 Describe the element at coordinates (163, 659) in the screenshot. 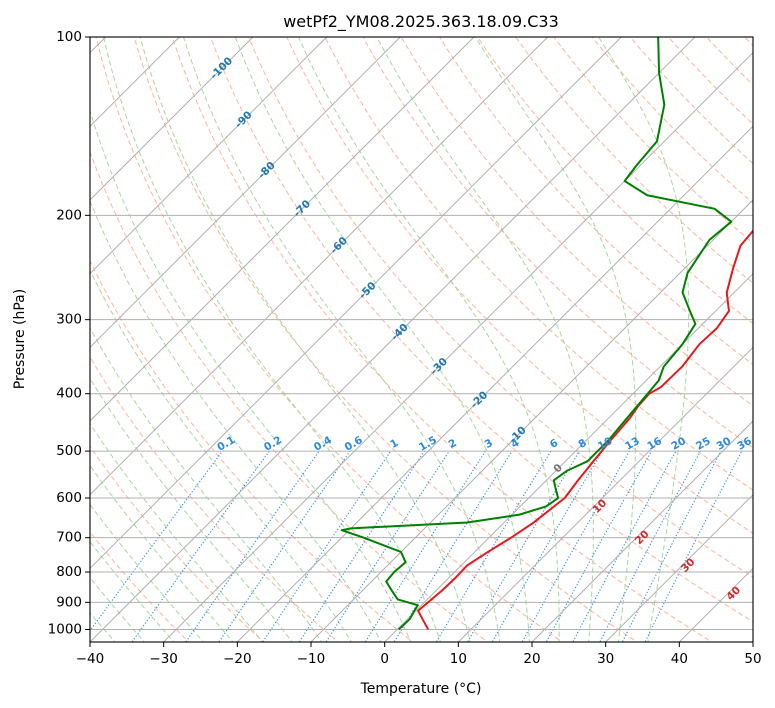

I see `x-tick-label: −30` at that location.